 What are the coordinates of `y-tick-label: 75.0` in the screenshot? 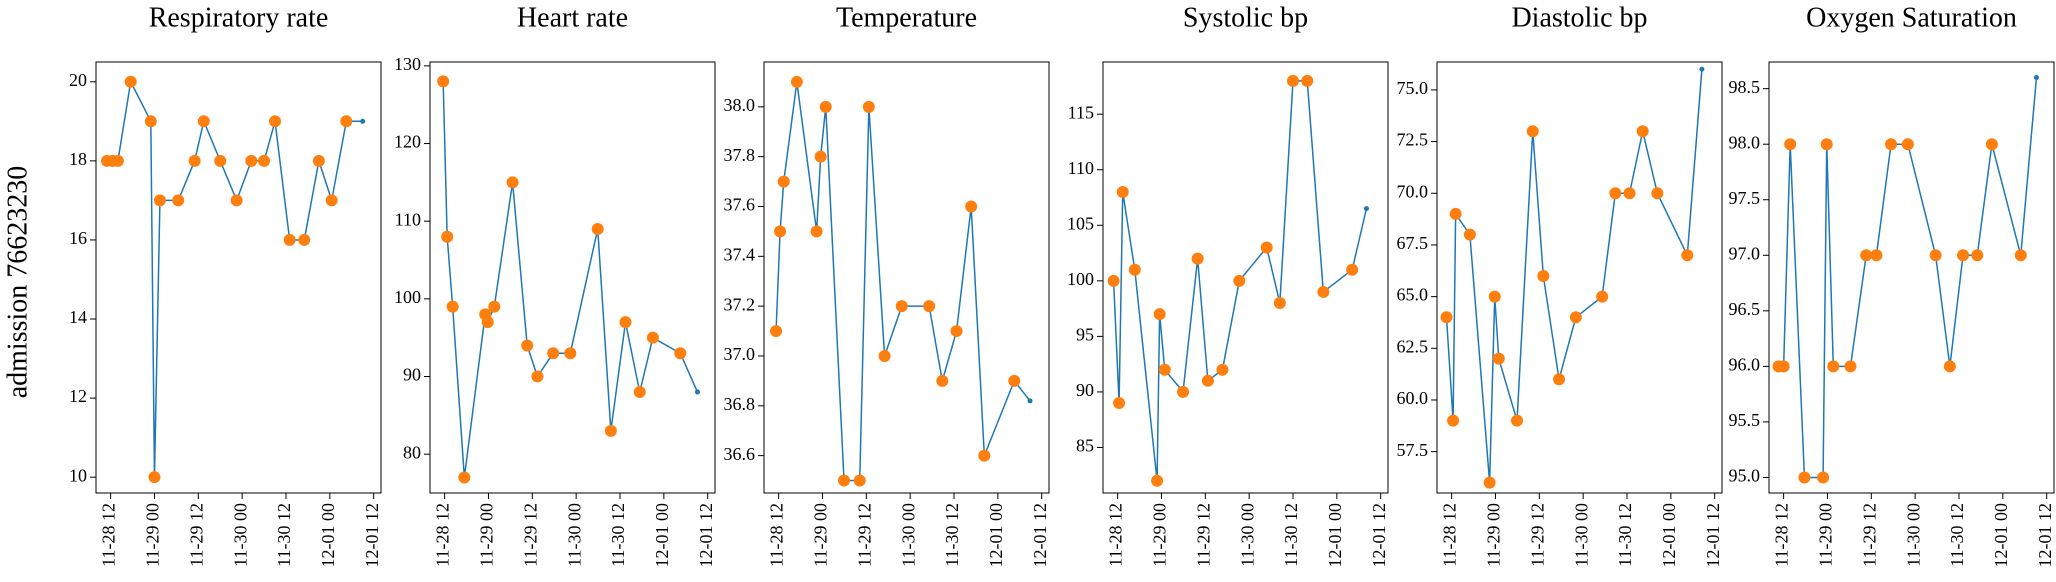 It's located at (1413, 88).